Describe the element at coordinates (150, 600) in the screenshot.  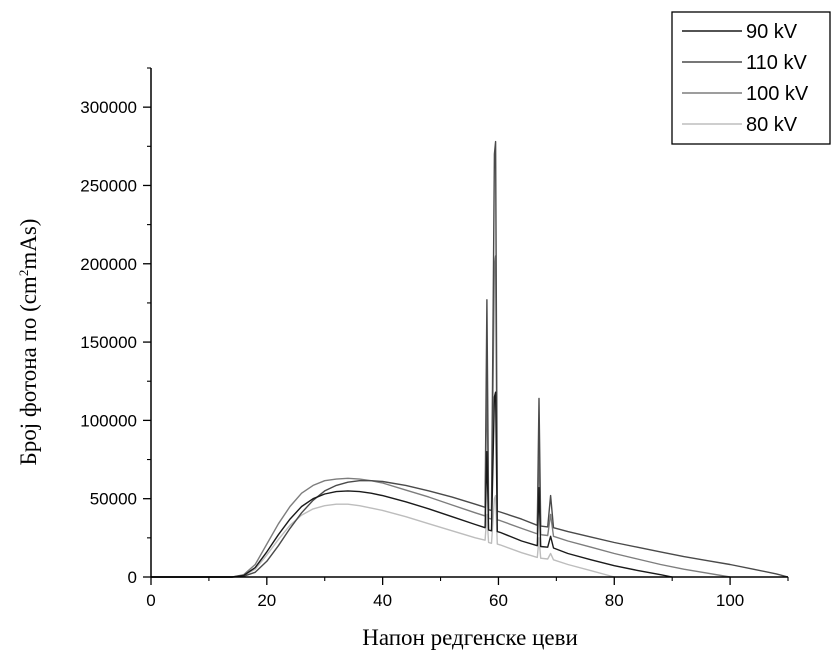
I see `x-tick-label: 0` at that location.